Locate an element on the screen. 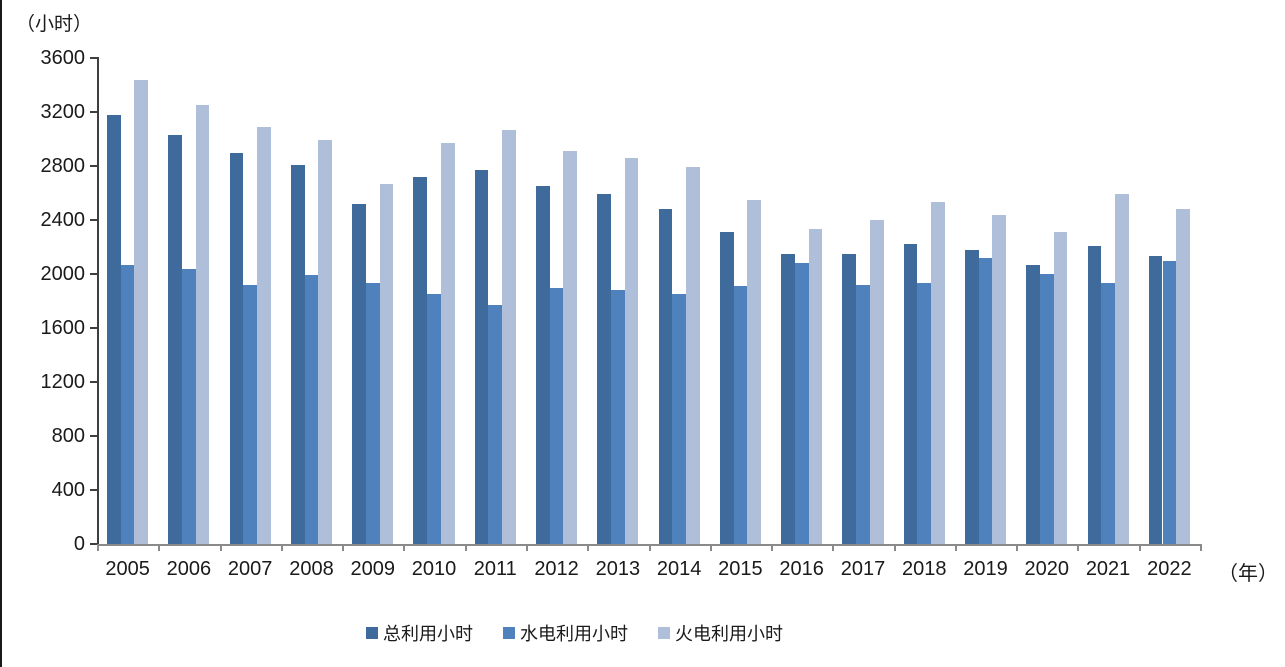 The height and width of the screenshot is (667, 1285). bar-水电利用小时-2021 is located at coordinates (1108, 413).